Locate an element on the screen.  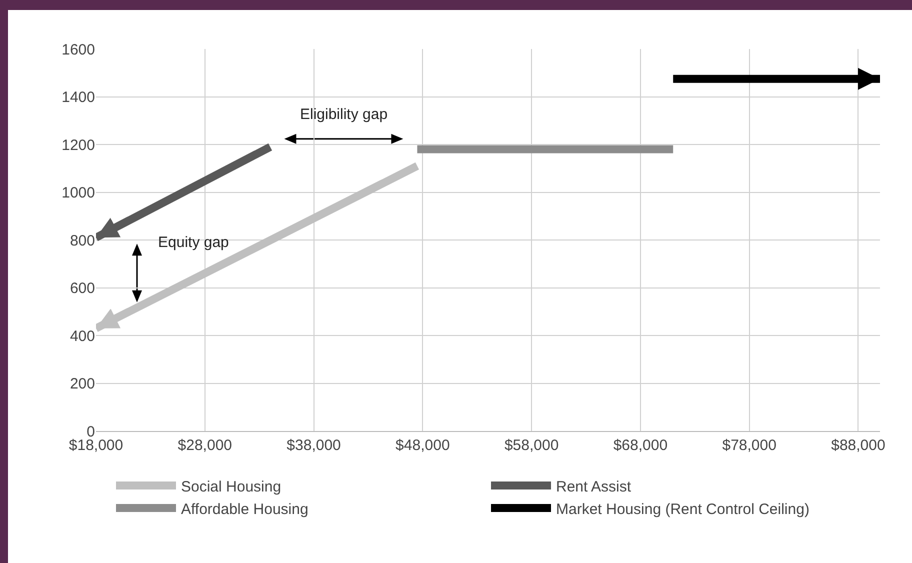
legend-label: Rent Assist is located at coordinates (594, 487).